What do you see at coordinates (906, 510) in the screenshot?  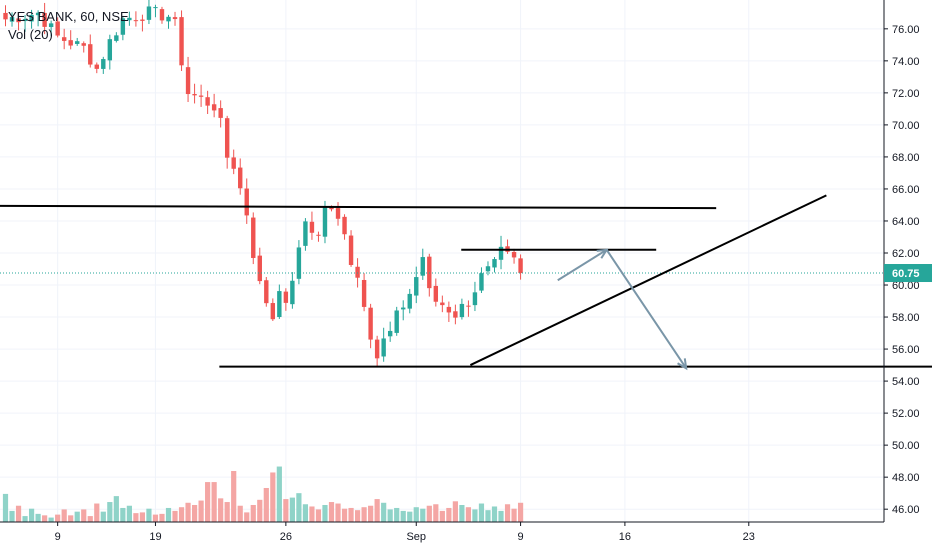 I see `price-tick-label: 46.00` at bounding box center [906, 510].